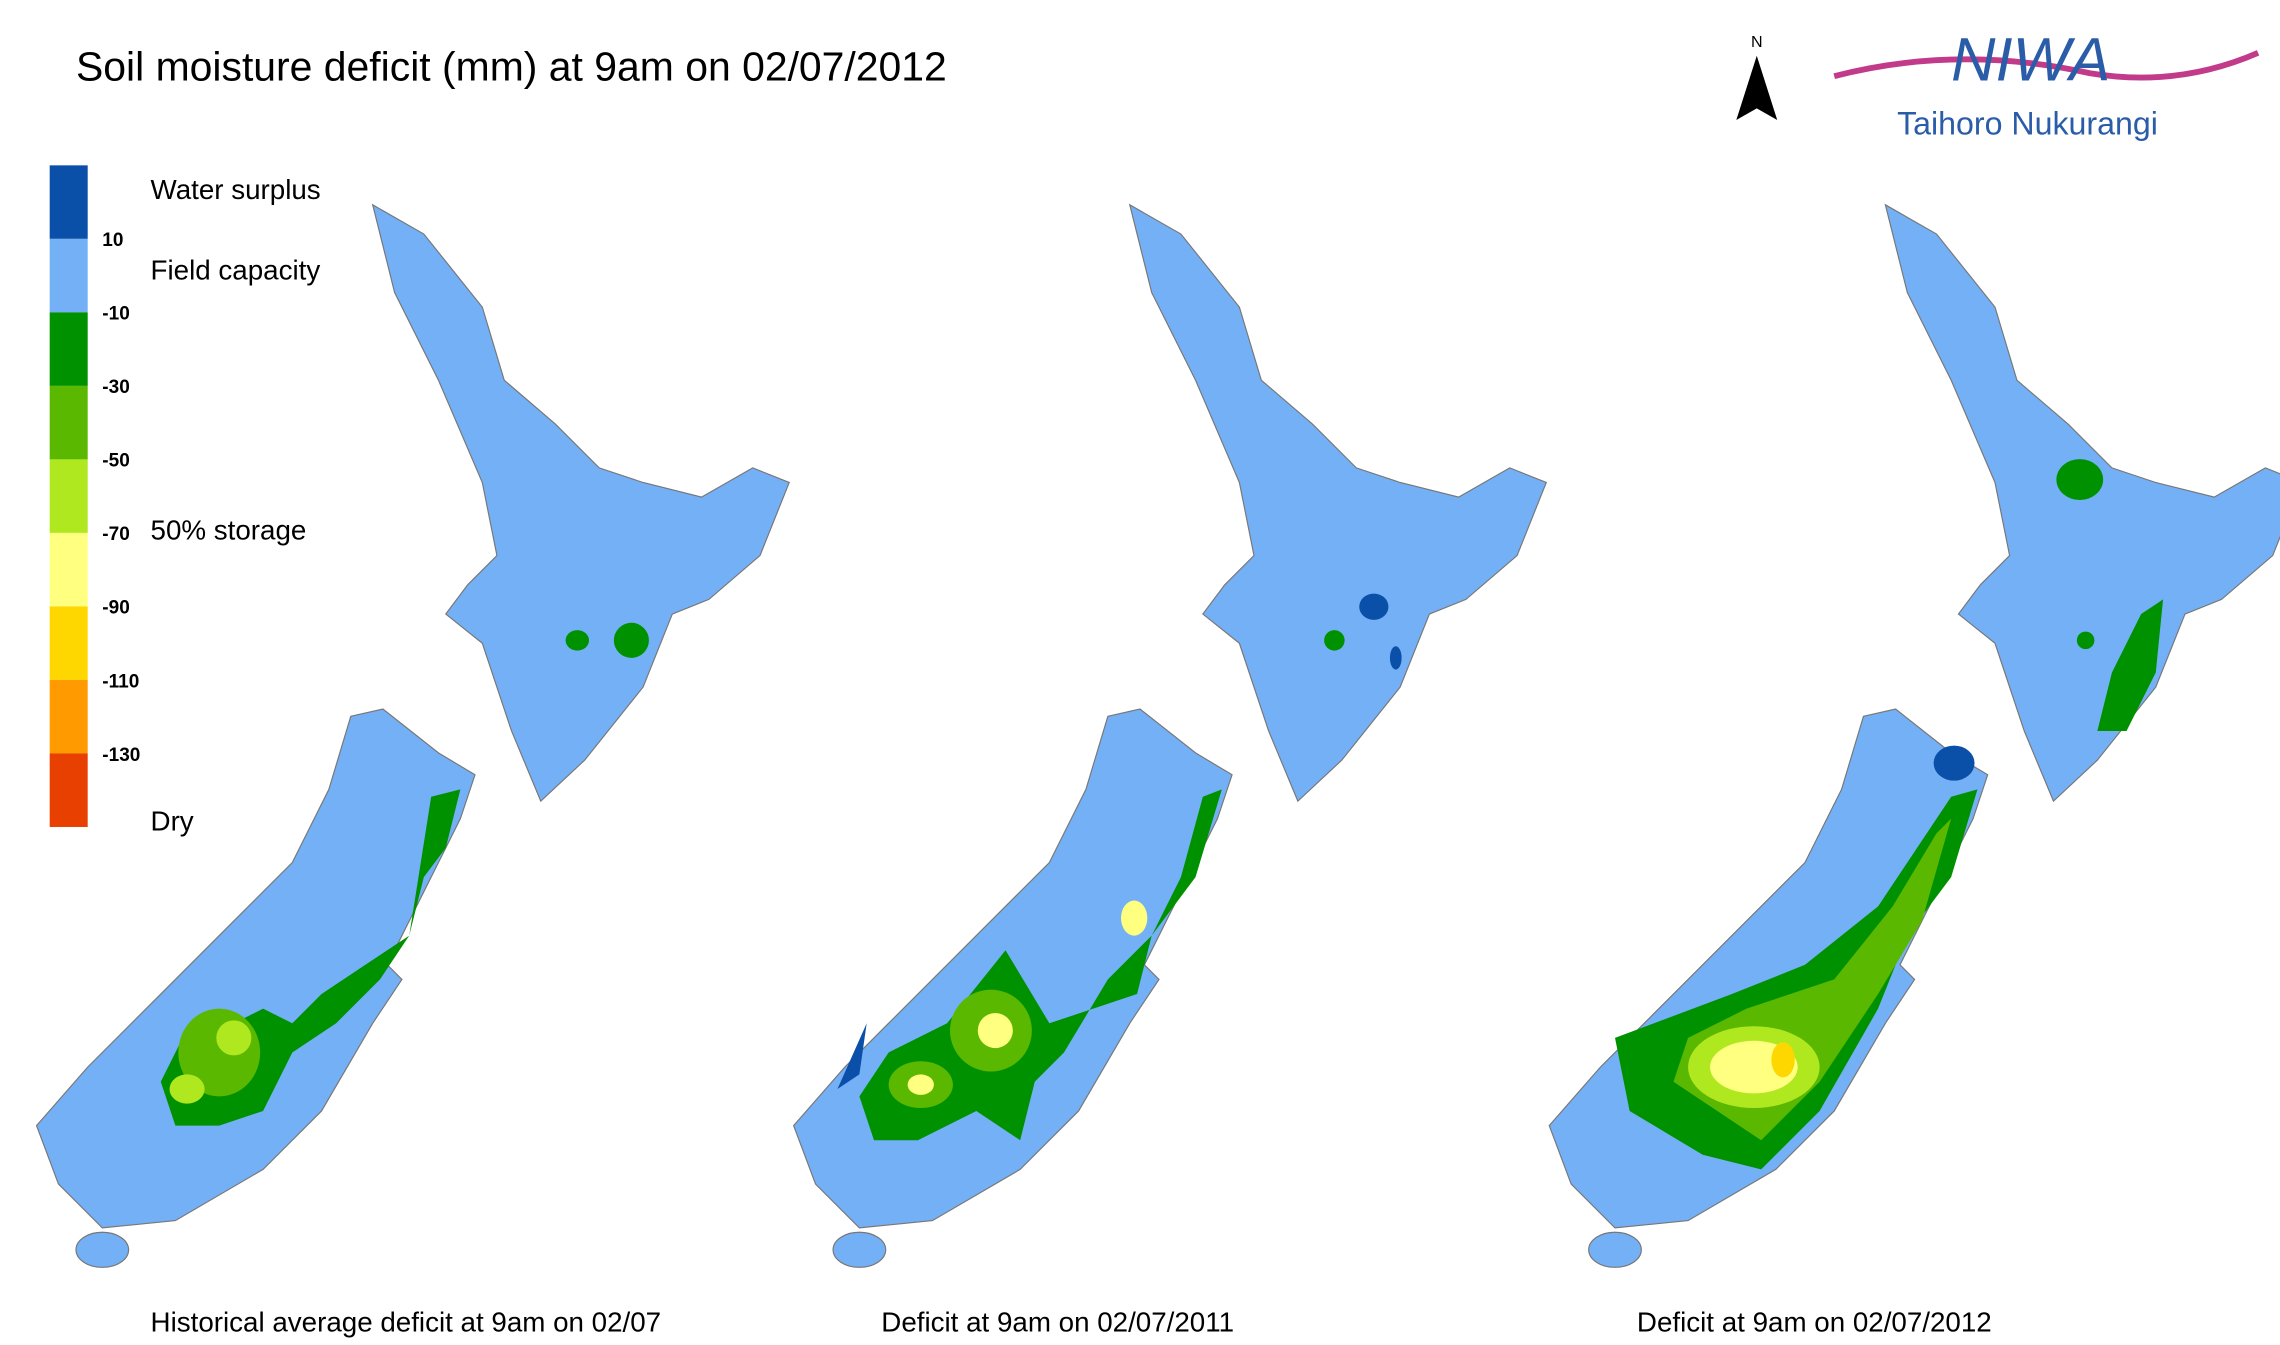  What do you see at coordinates (115, 314) in the screenshot?
I see `legend-tick-label: -10` at bounding box center [115, 314].